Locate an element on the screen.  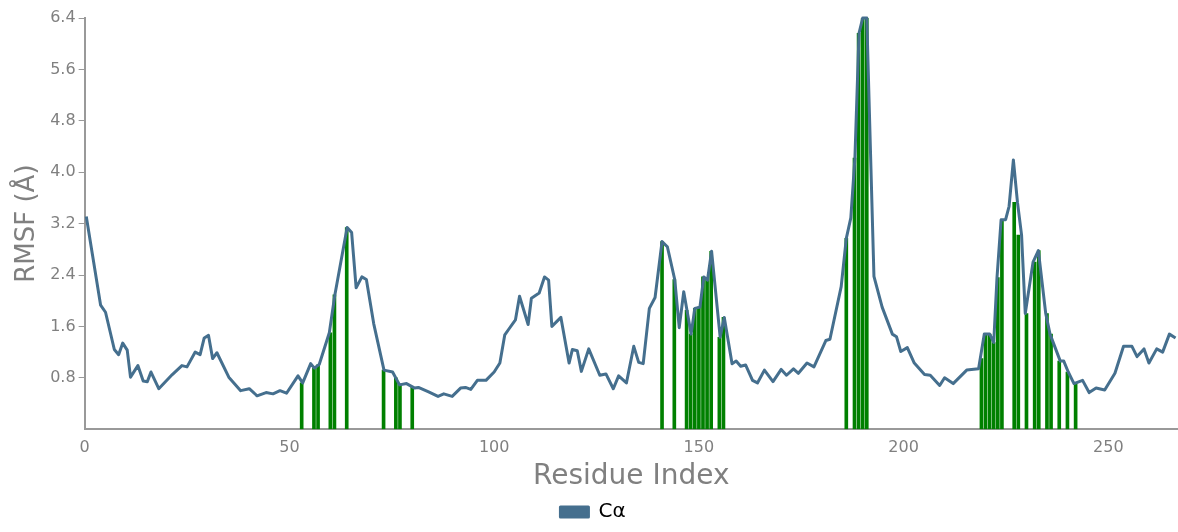
y-tick-label: 5.6 is located at coordinates (63, 68).